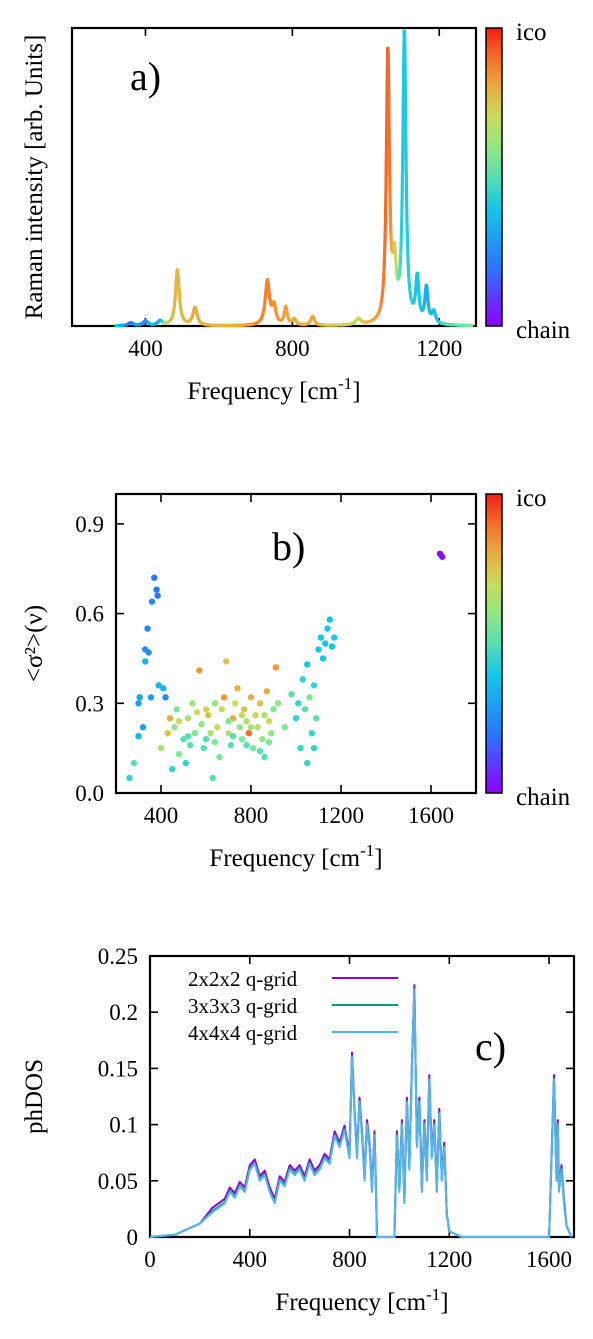  Describe the element at coordinates (89, 793) in the screenshot. I see `y-tick-label: 0.0` at that location.